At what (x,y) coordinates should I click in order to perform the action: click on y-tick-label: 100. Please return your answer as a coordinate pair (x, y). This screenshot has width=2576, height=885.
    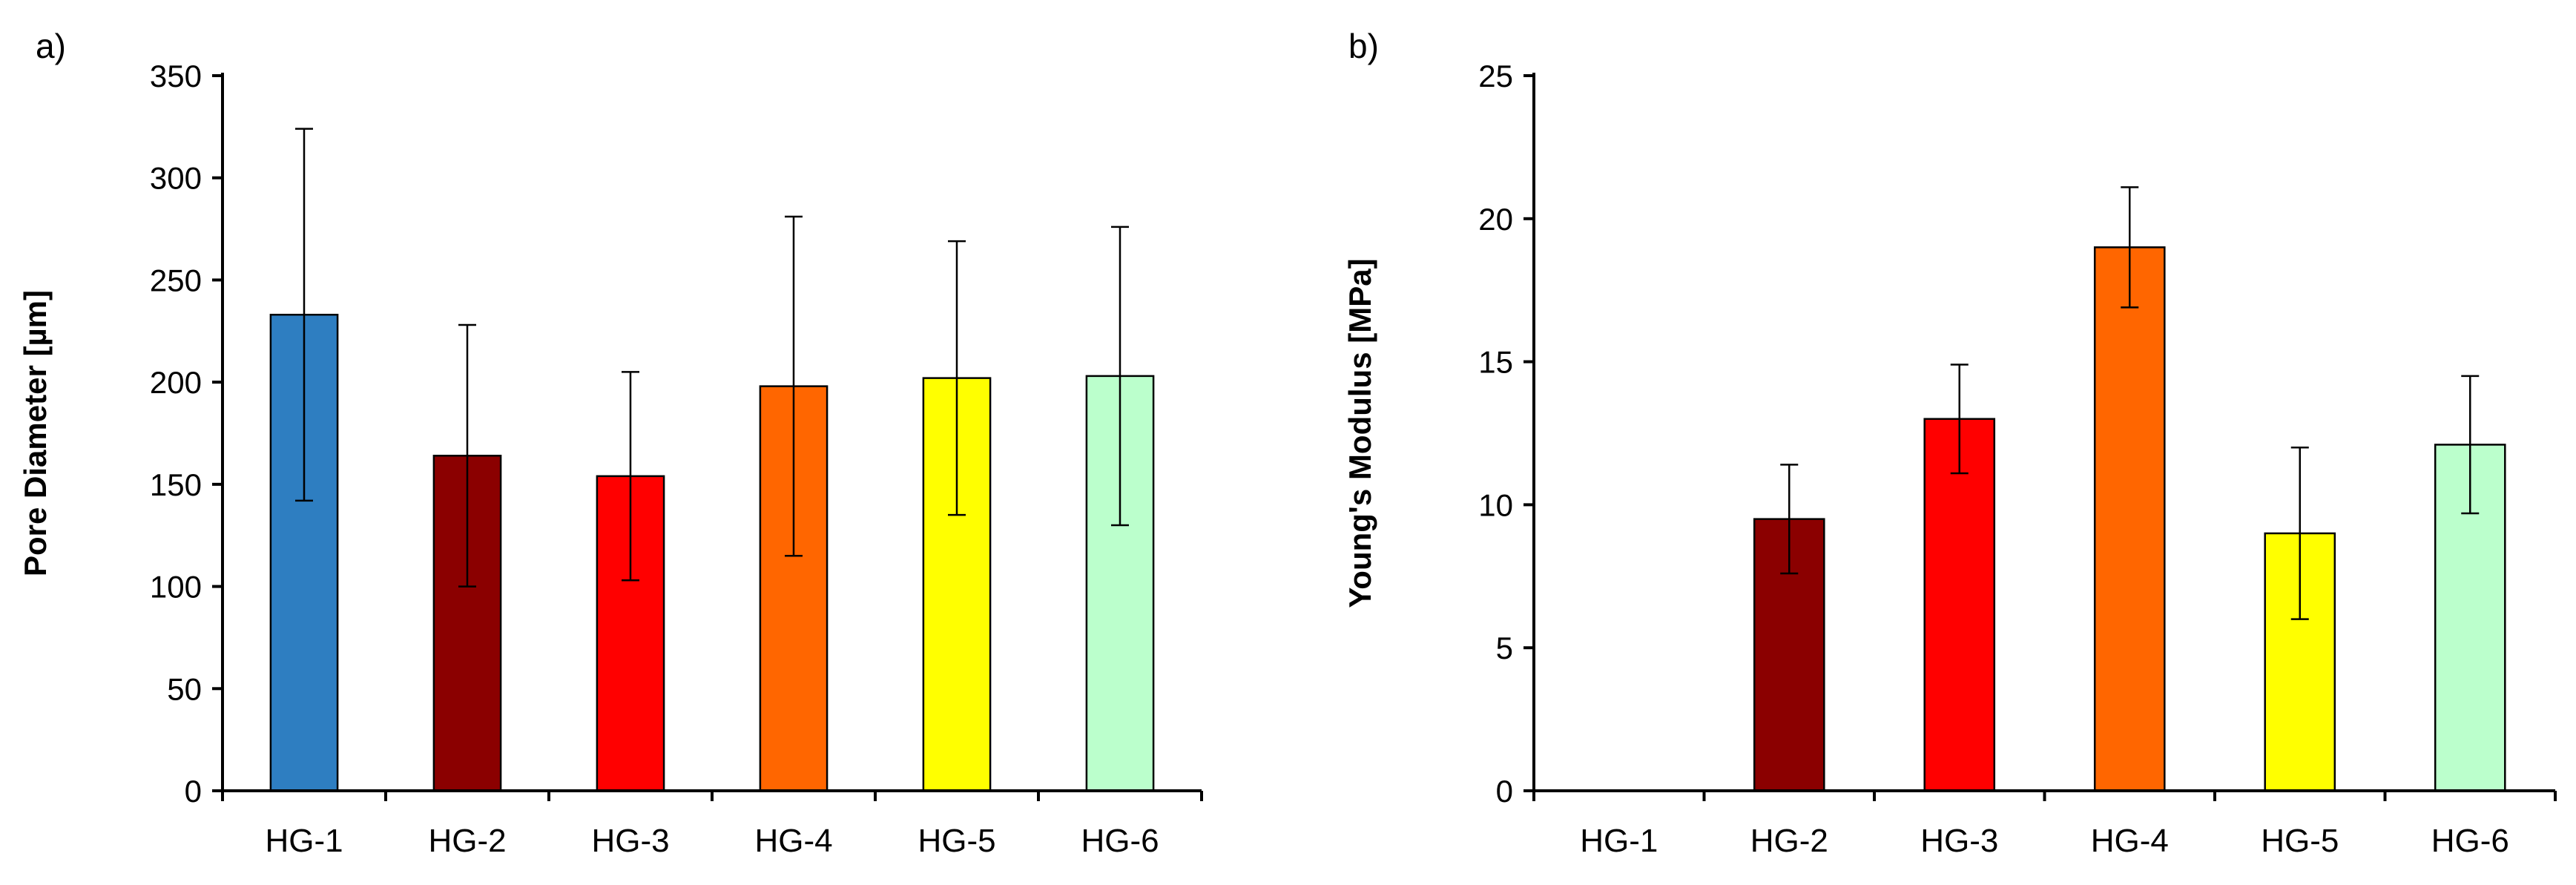
    Looking at the image, I should click on (176, 587).